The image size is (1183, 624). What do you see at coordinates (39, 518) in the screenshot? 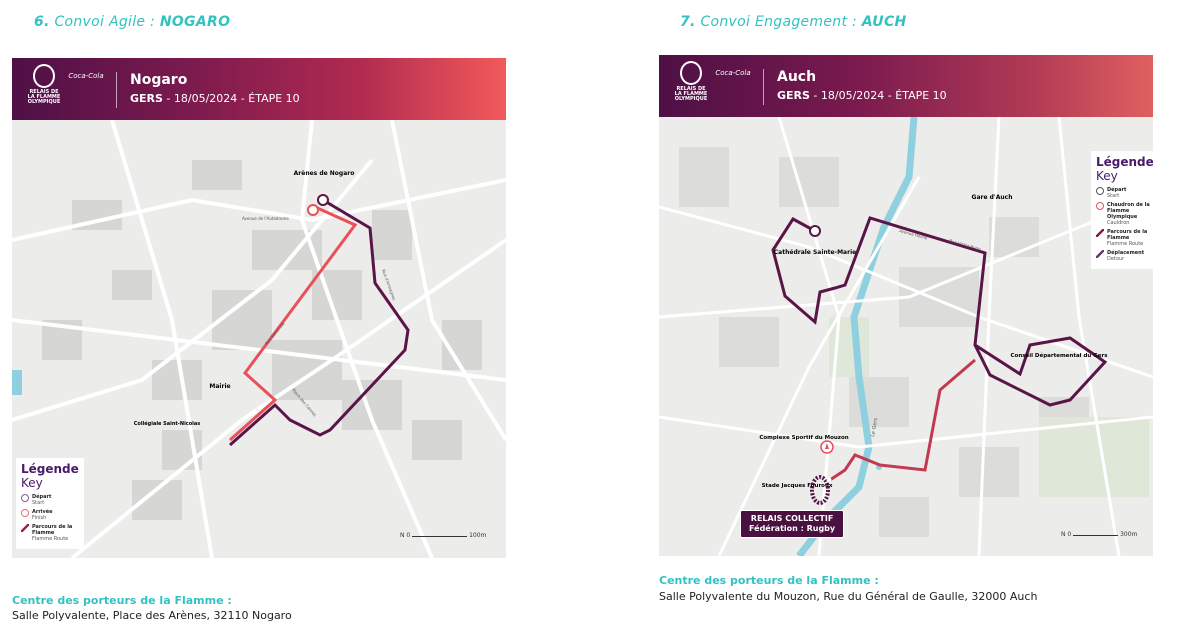
I see `legend-sub: Finish` at bounding box center [39, 518].